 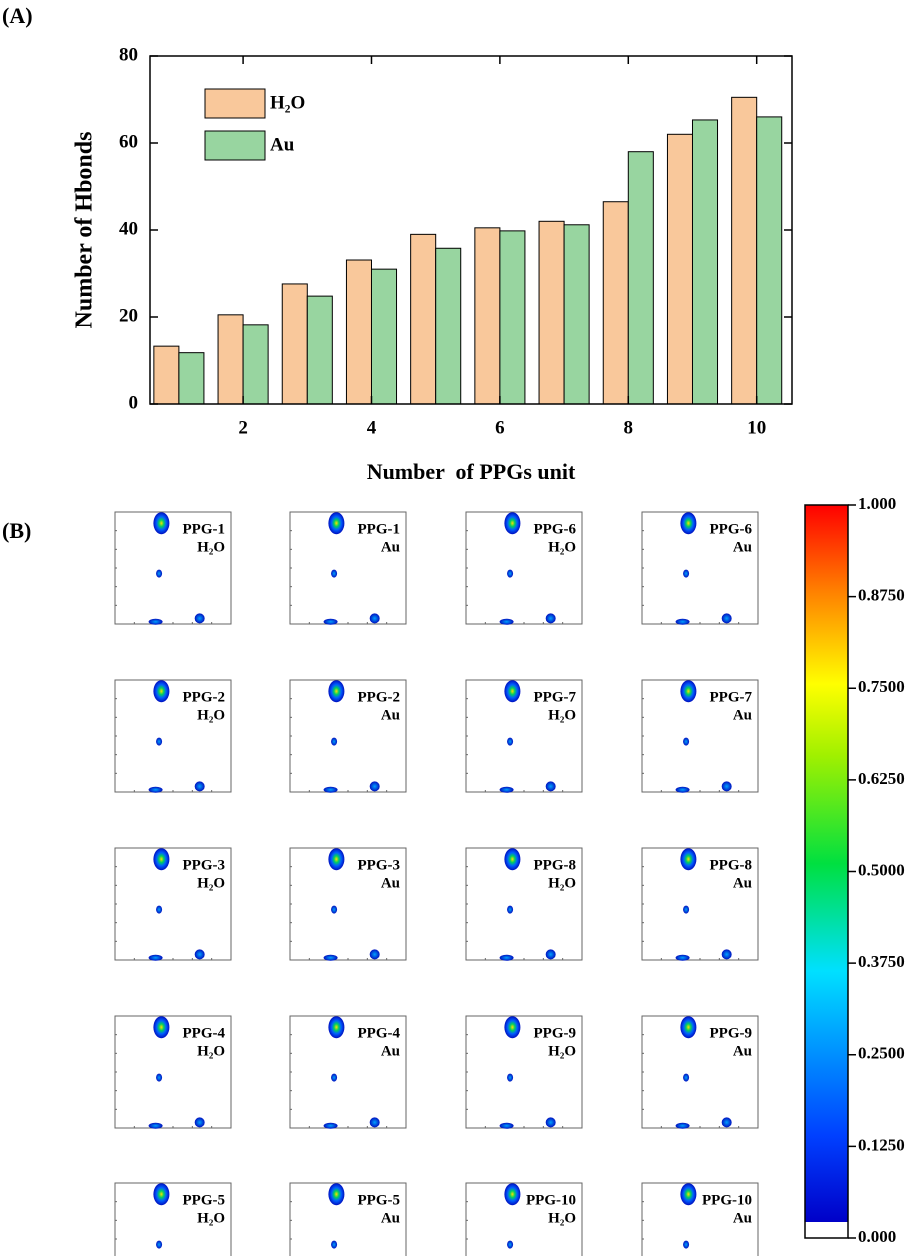 I want to click on x-axis-title: Number of PPGs unit, so click(x=471, y=471).